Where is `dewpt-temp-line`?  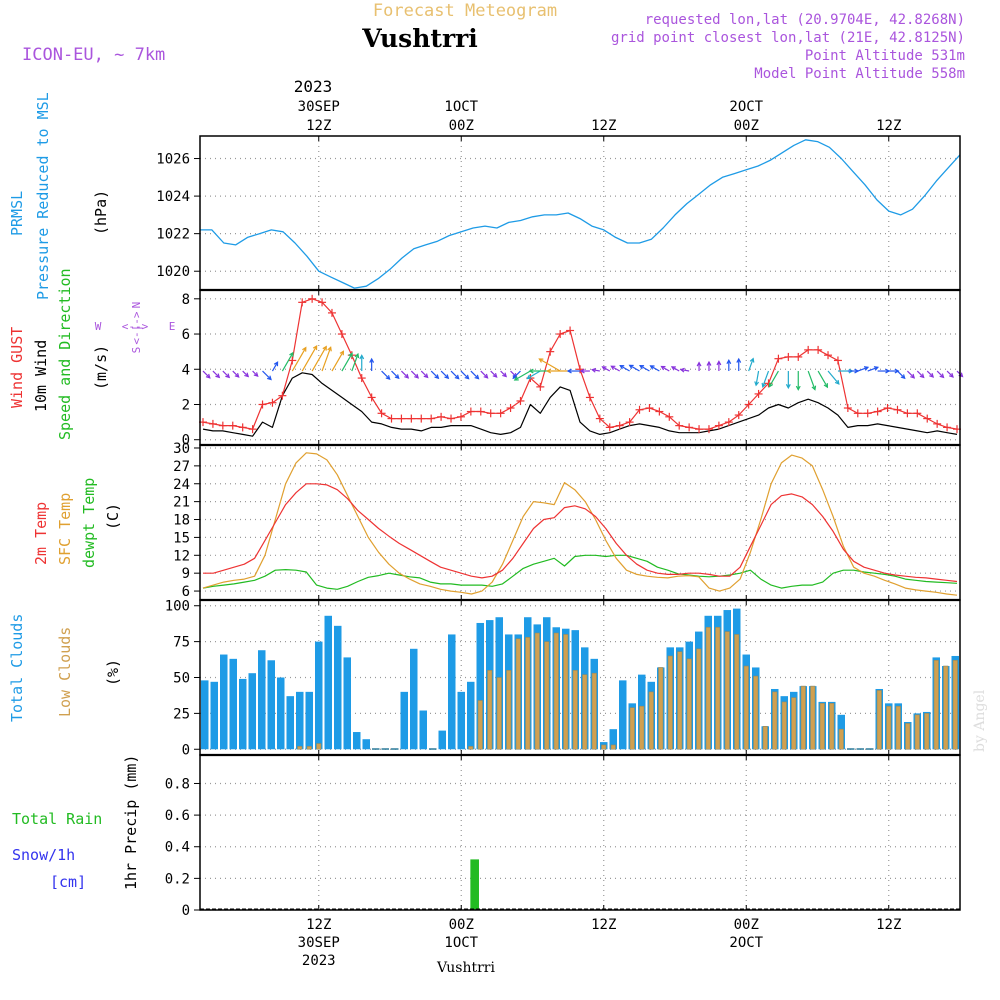 dewpt-temp-line is located at coordinates (580, 572).